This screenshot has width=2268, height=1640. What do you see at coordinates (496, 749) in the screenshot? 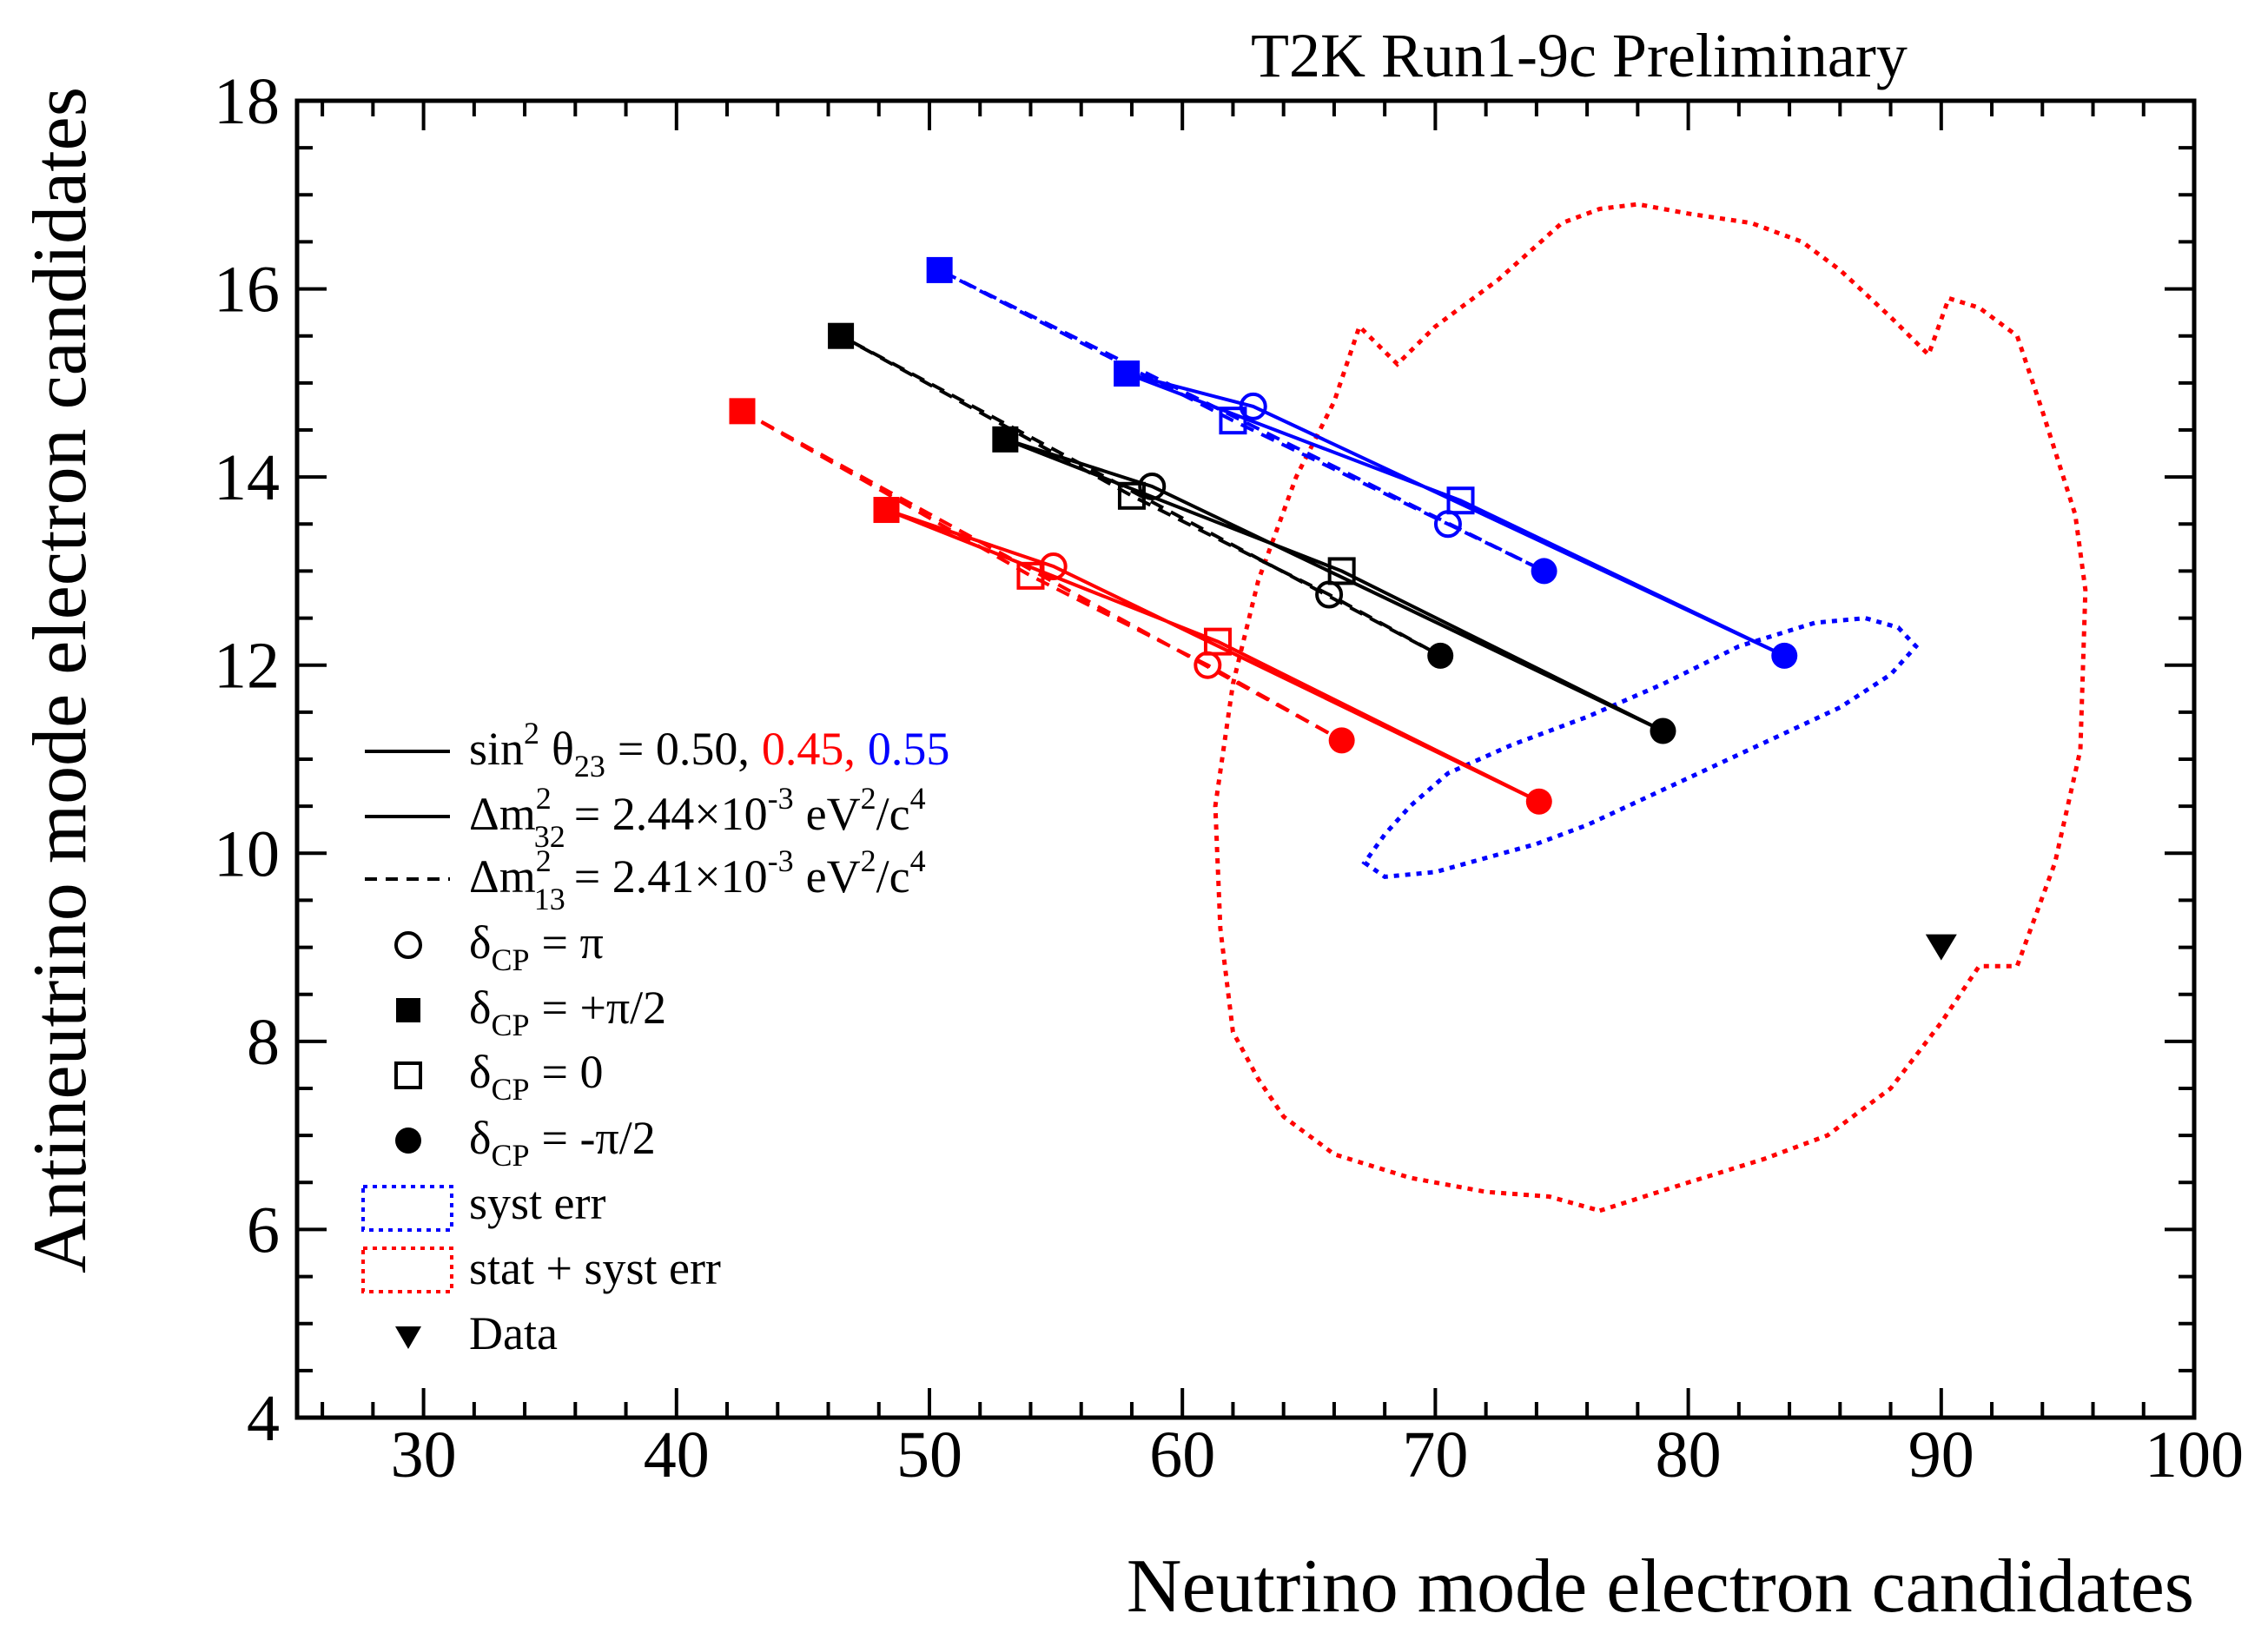
I see `legend-sin-prefix: sin` at bounding box center [496, 749].